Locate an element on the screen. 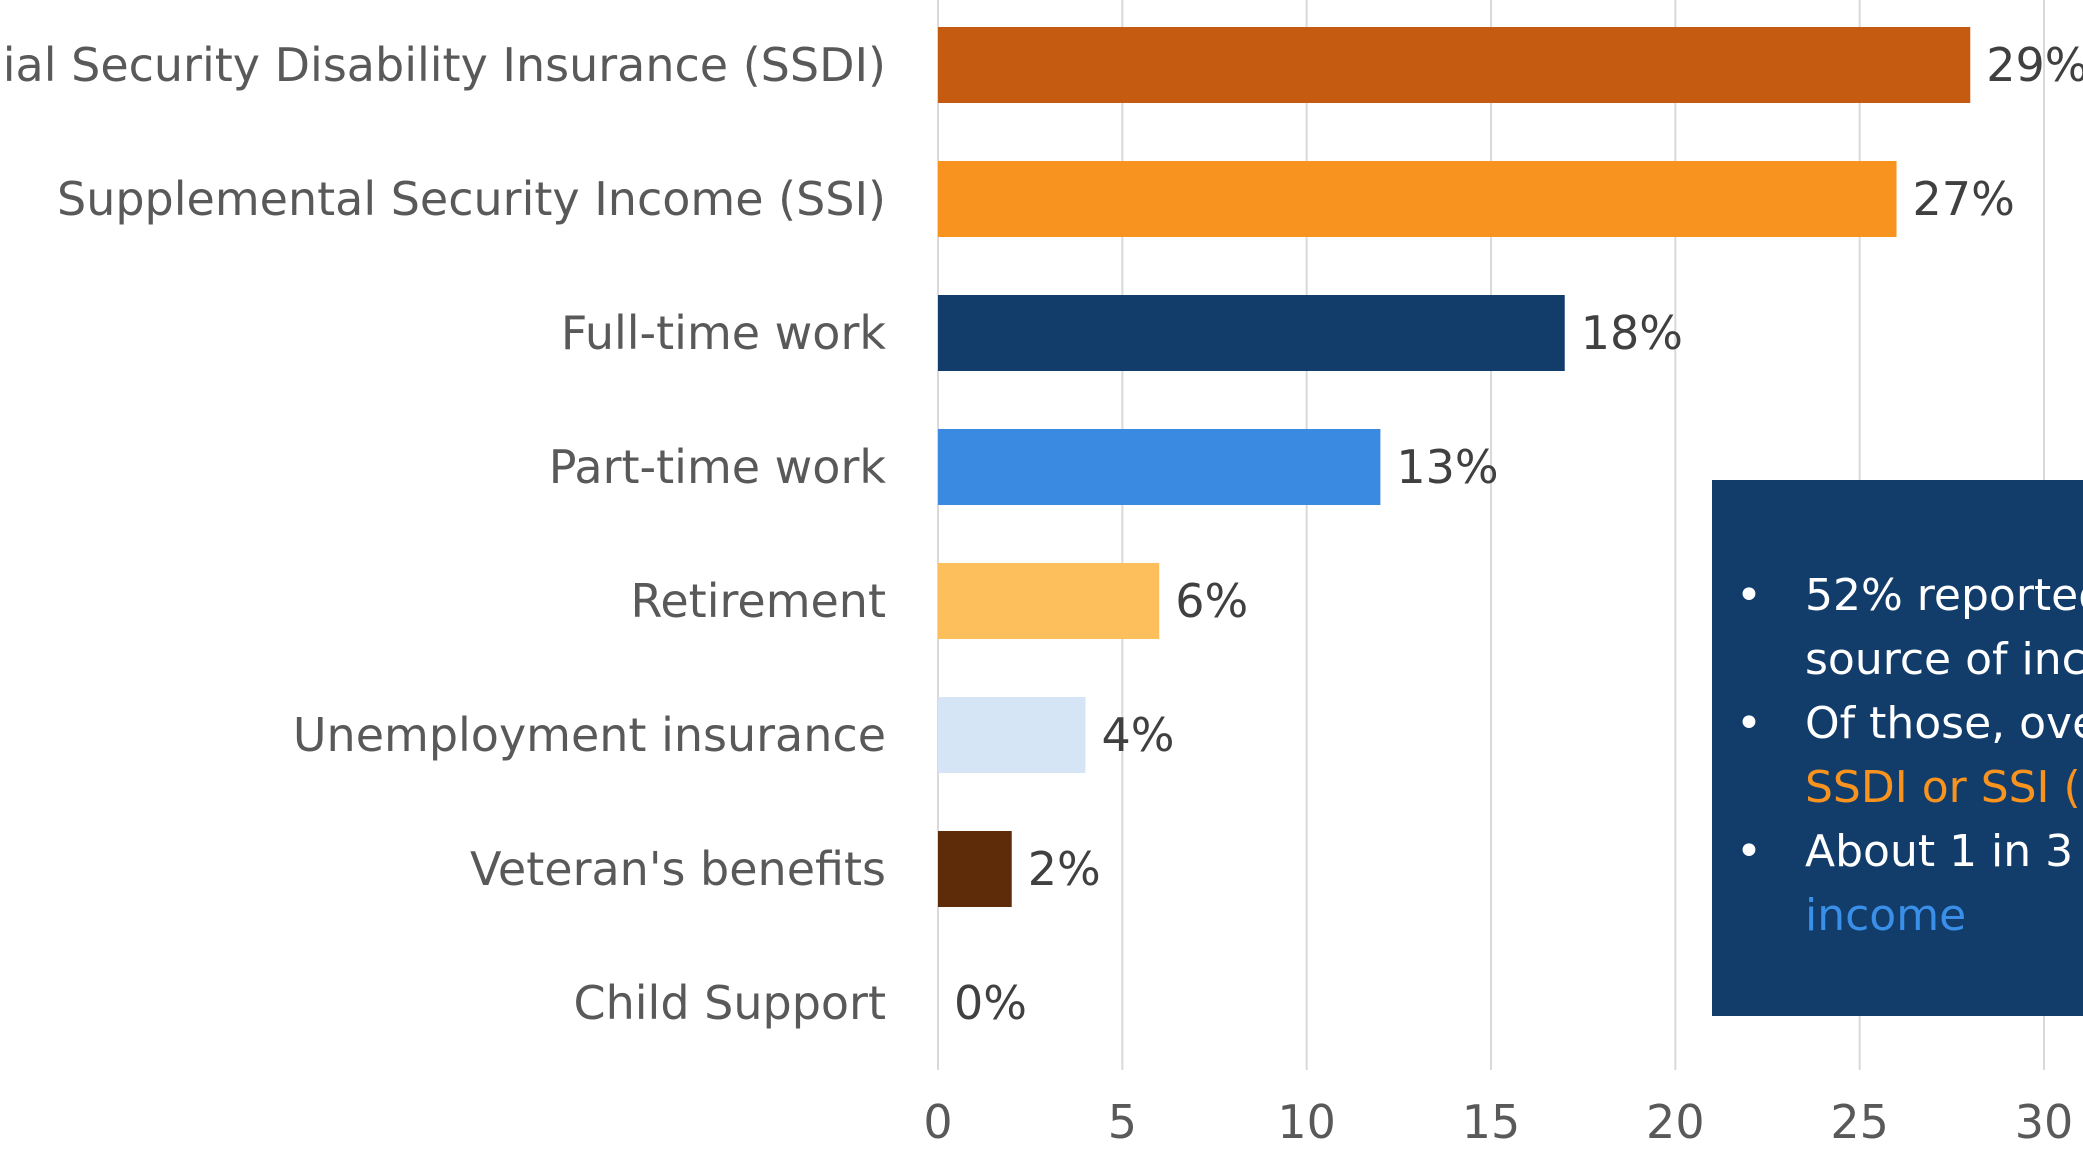  callout-bullet-line: source of inc is located at coordinates (1944, 659).